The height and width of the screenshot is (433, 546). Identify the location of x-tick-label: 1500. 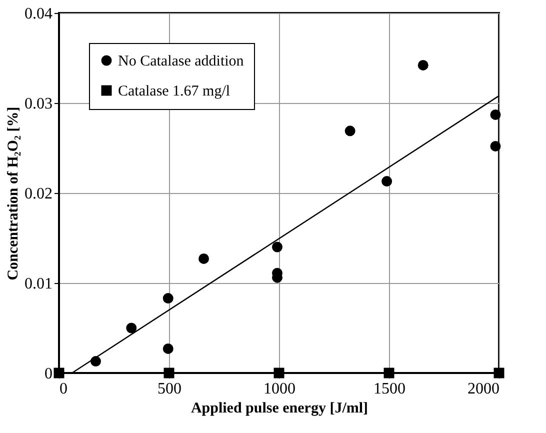
(390, 389).